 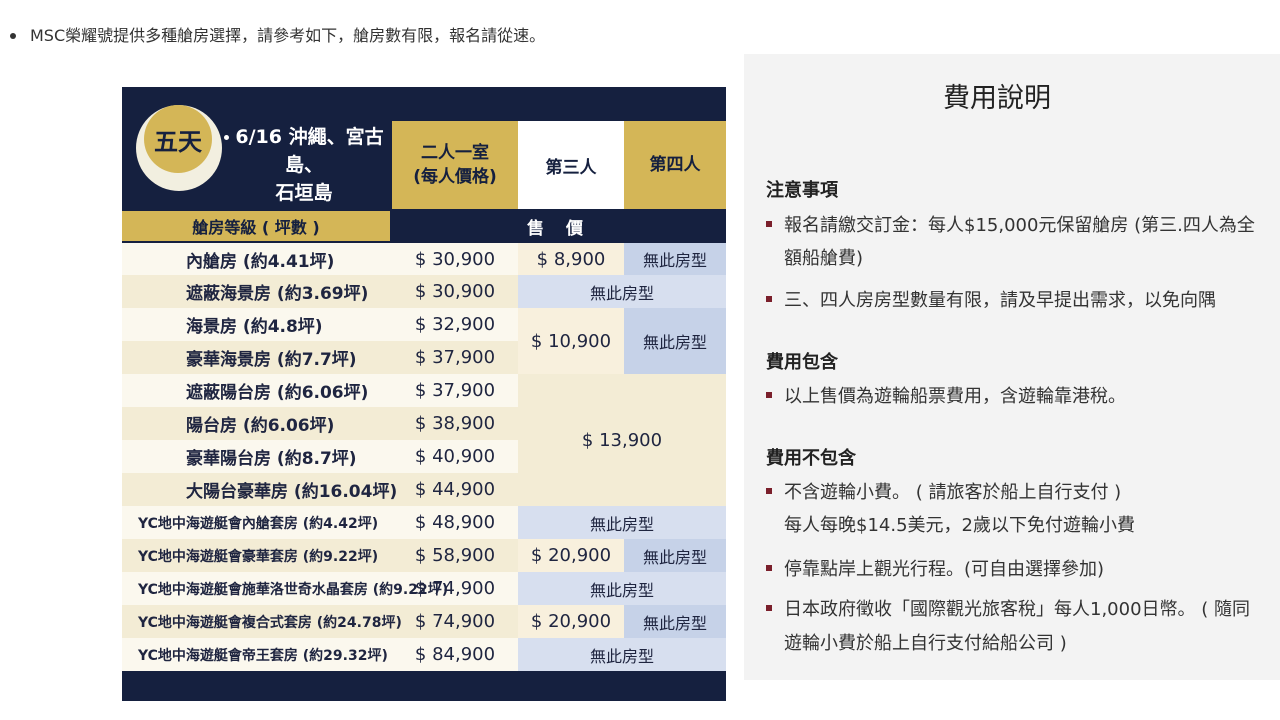 I want to click on price-double: $ 32,900, so click(x=455, y=324).